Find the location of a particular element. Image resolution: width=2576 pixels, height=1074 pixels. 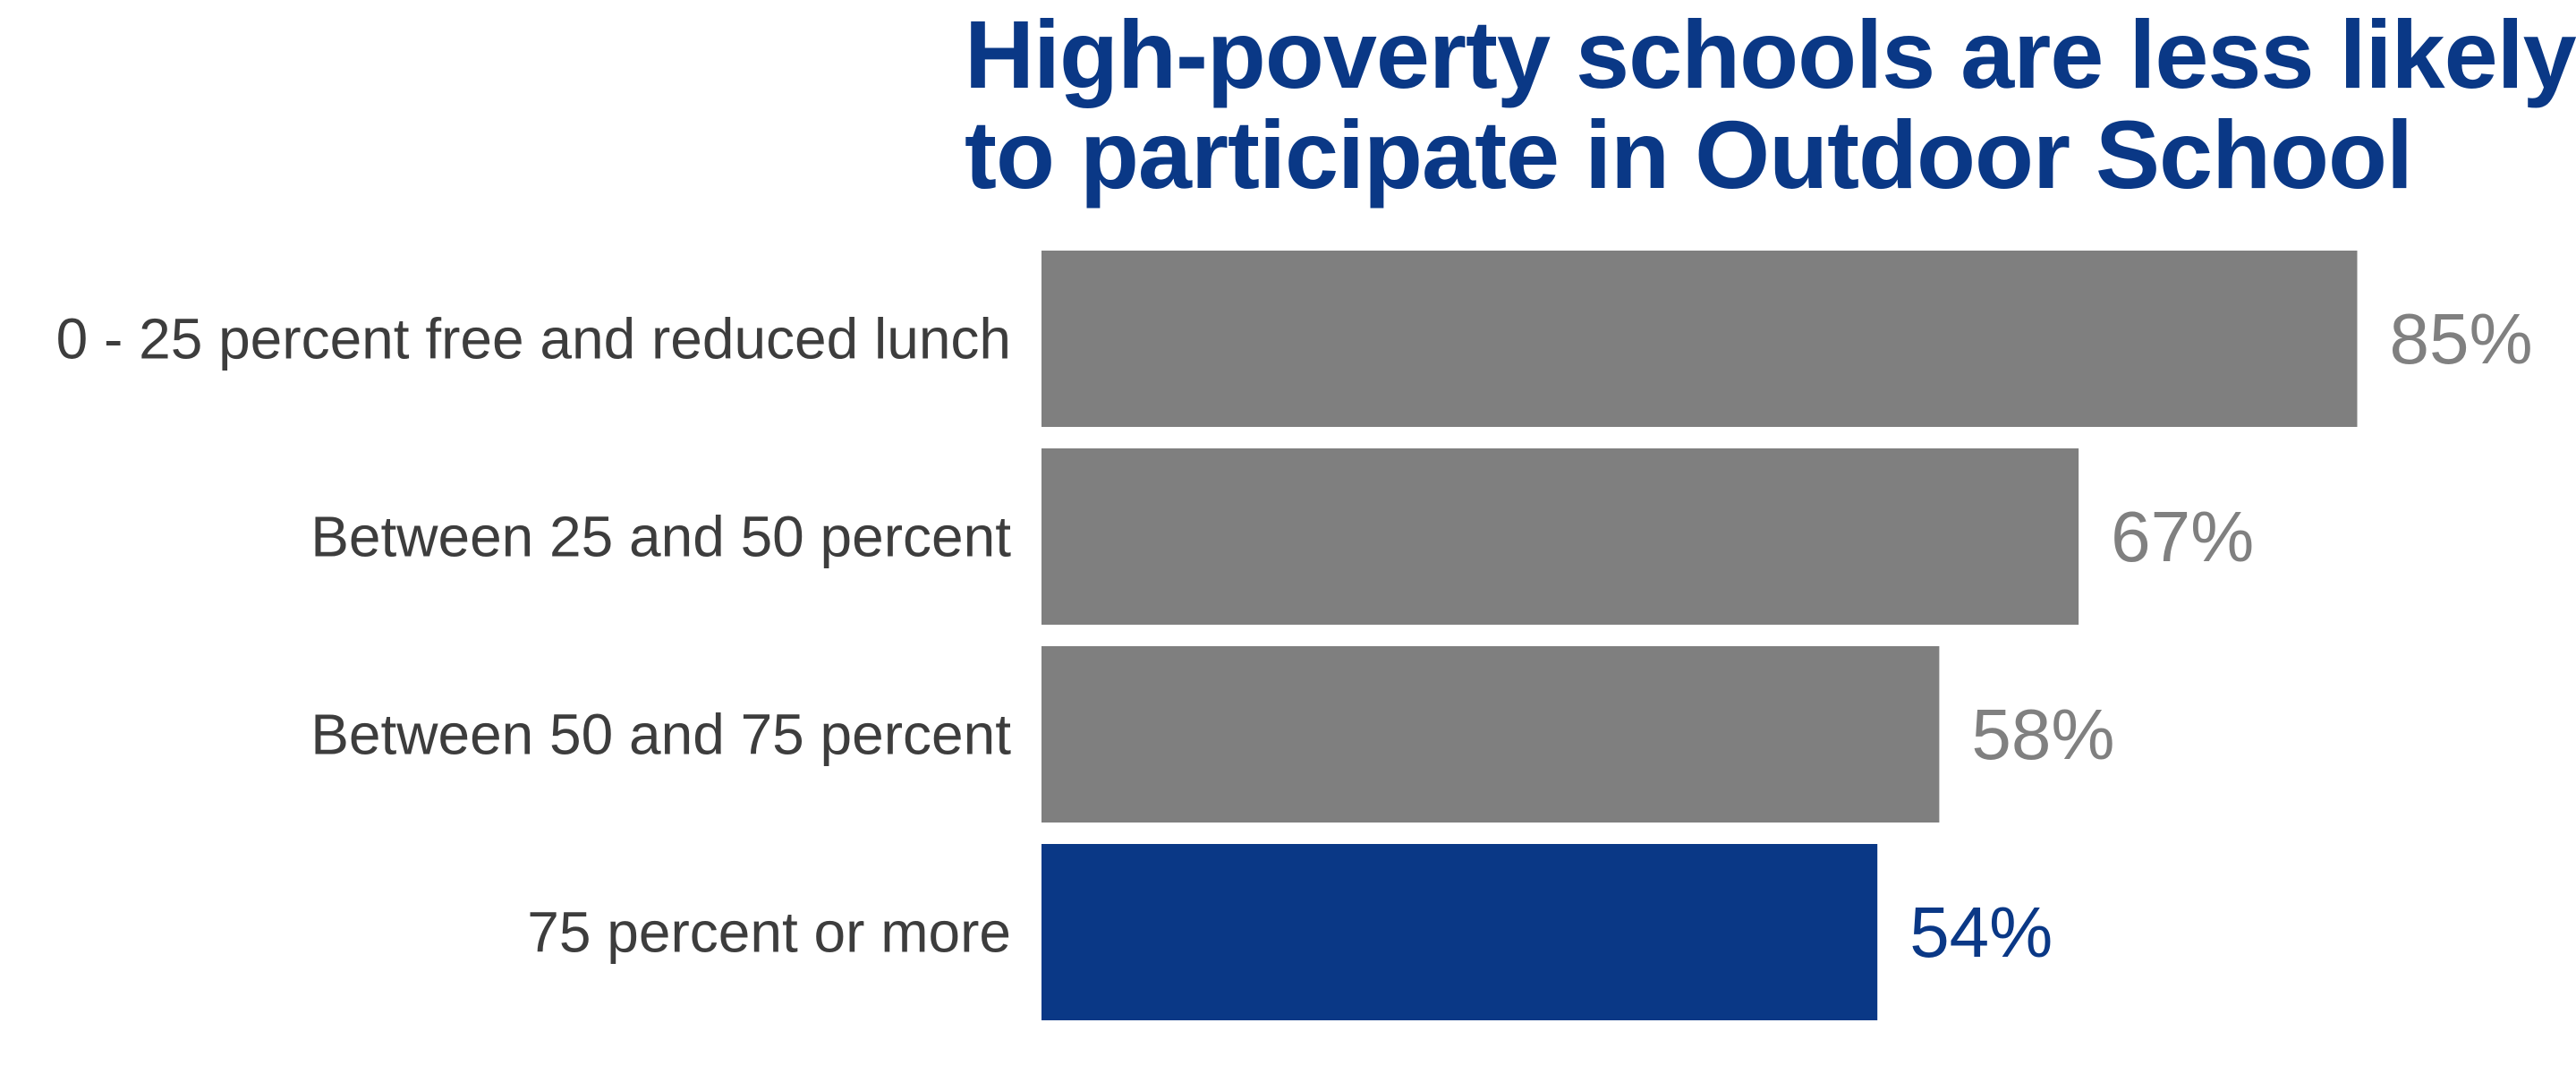

value-label: 54% is located at coordinates (1981, 932).